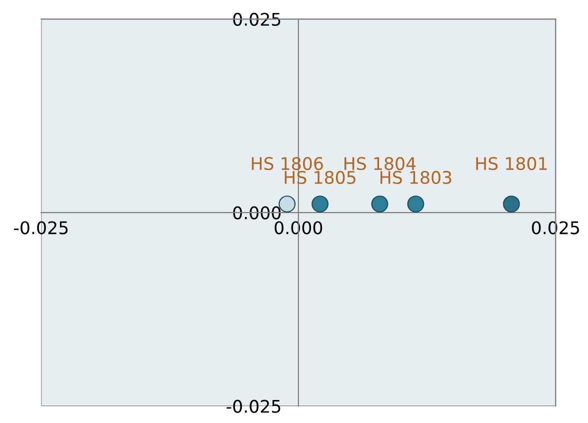 The image size is (588, 423). What do you see at coordinates (320, 177) in the screenshot?
I see `annotation: HS 1805` at bounding box center [320, 177].